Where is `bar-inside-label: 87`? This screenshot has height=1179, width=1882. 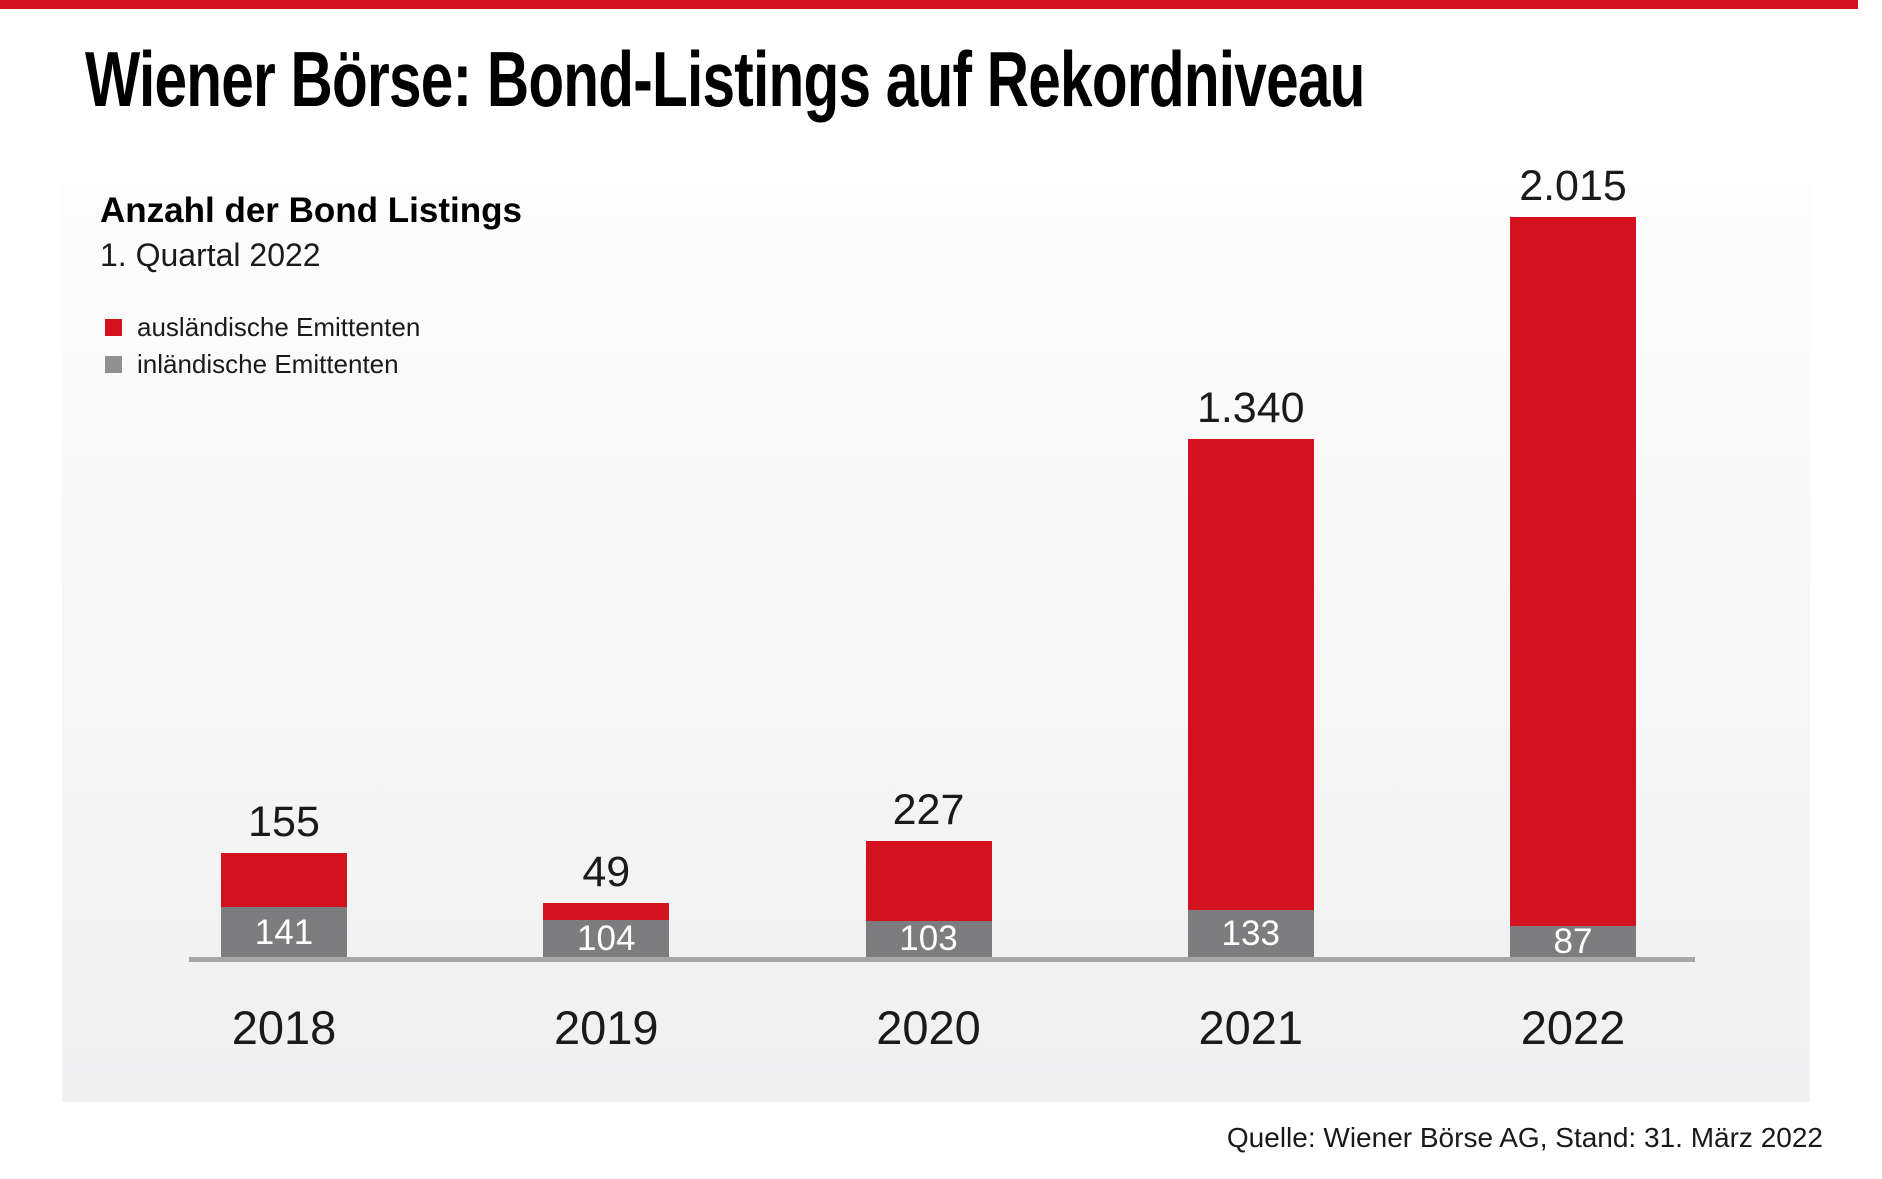 bar-inside-label: 87 is located at coordinates (1573, 942).